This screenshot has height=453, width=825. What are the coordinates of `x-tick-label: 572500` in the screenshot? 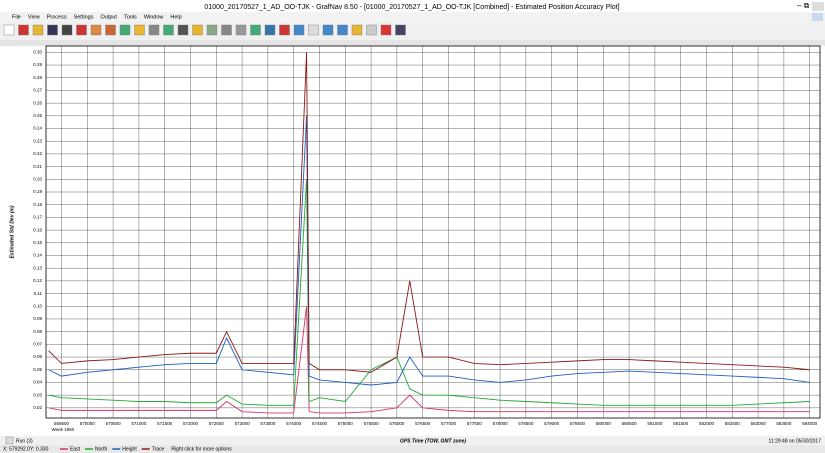 It's located at (217, 423).